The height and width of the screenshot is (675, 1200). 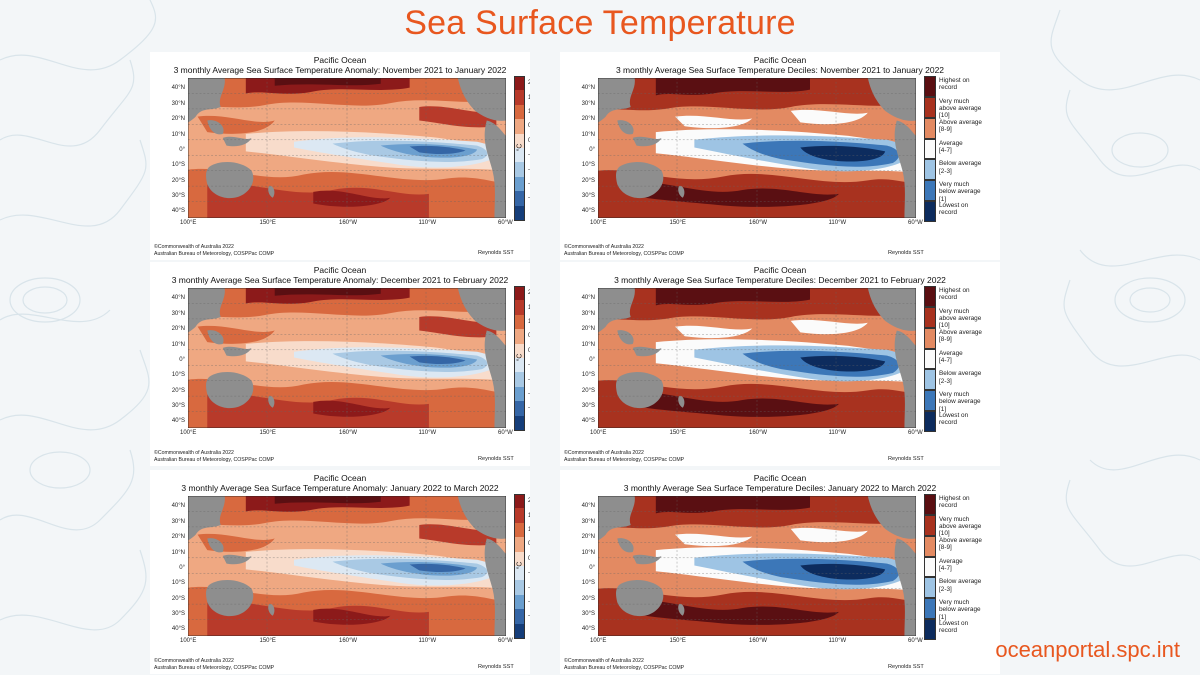 What do you see at coordinates (529, 408) in the screenshot?
I see `colorbar-tick-label: -2.0` at bounding box center [529, 408].